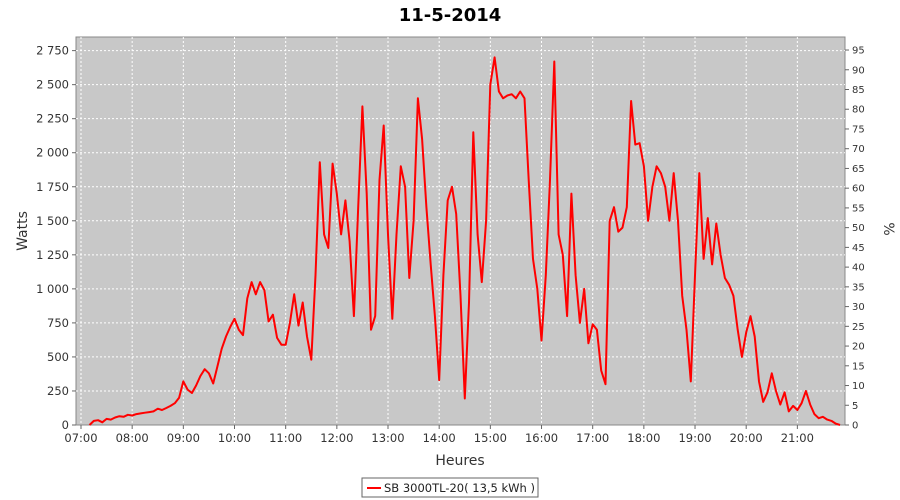  What do you see at coordinates (858, 268) in the screenshot?
I see `y-right-tick-label: 40` at bounding box center [858, 268].